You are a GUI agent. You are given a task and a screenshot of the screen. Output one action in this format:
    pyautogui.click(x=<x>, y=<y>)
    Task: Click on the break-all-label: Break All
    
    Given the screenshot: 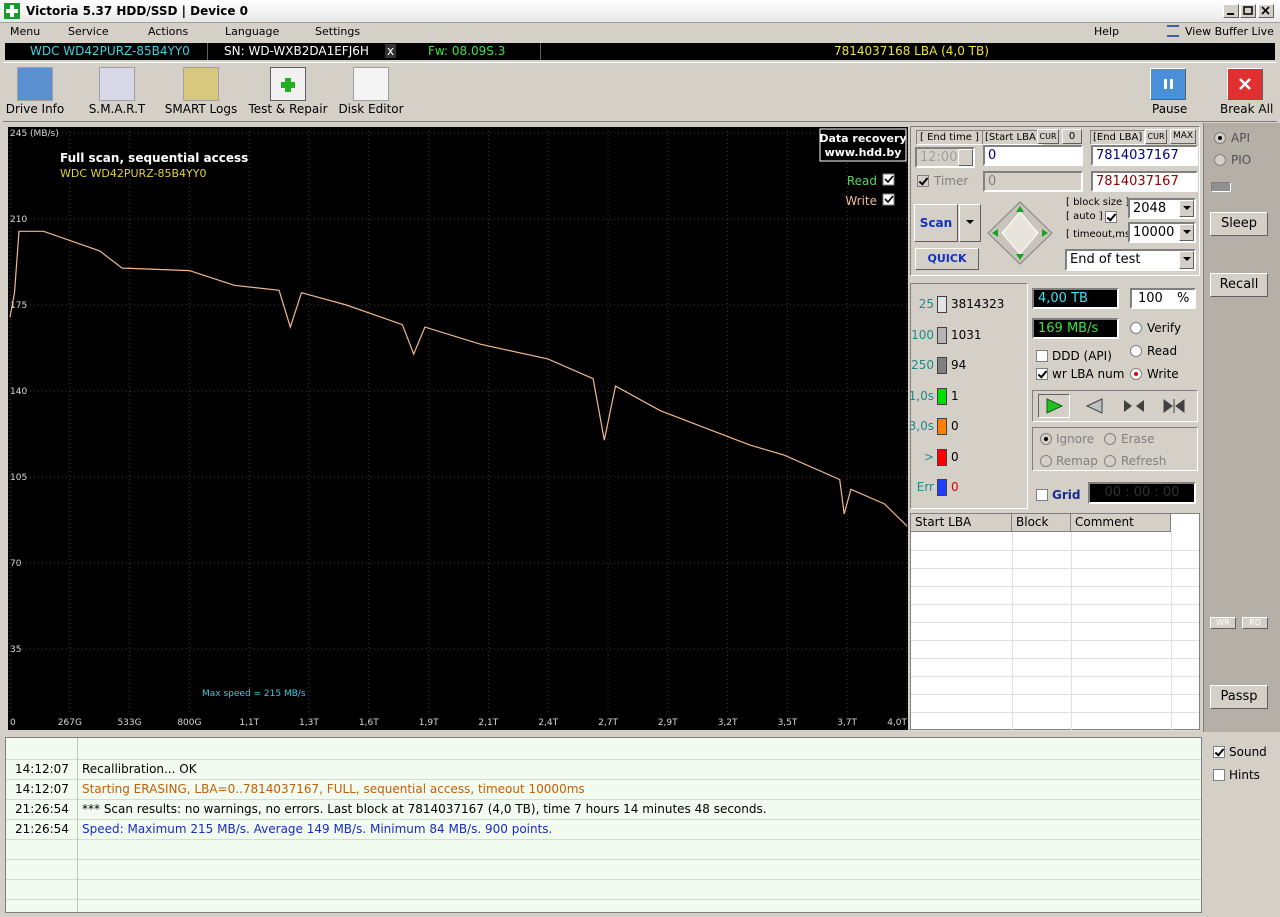 What is the action you would take?
    pyautogui.click(x=1247, y=109)
    